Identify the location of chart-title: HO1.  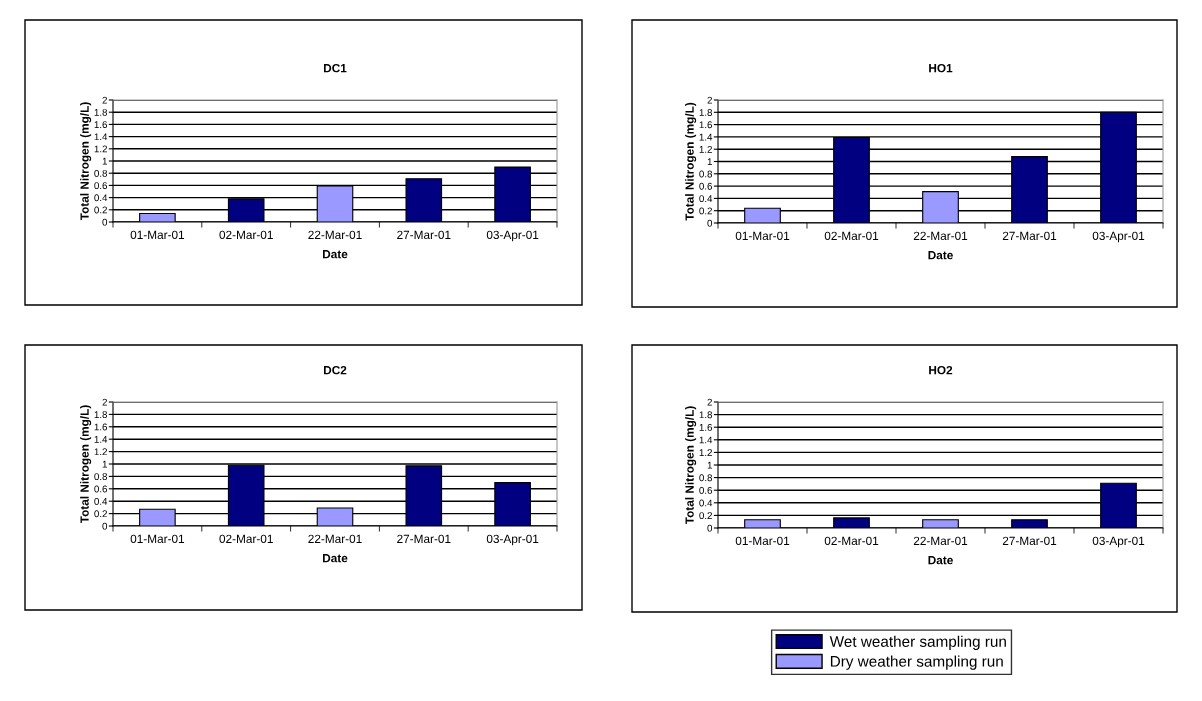
(941, 68).